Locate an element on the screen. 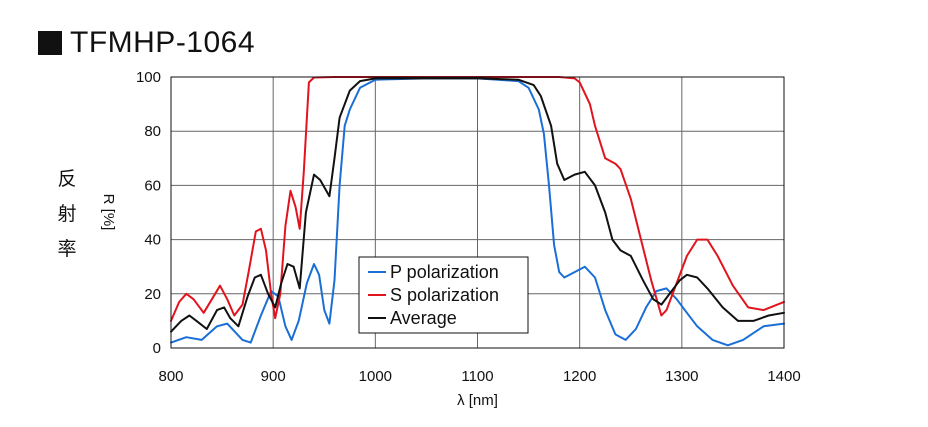 Image resolution: width=928 pixels, height=427 pixels. y-axis-label: R [%] is located at coordinates (108, 212).